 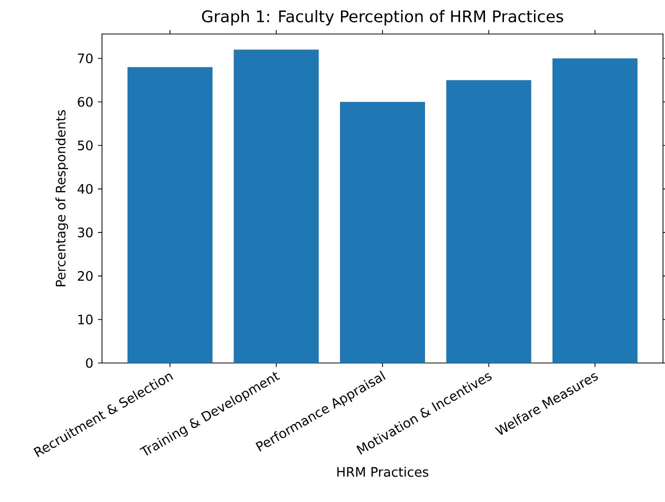 What do you see at coordinates (61, 198) in the screenshot?
I see `y-axis-title: Percentage of Respondents` at bounding box center [61, 198].